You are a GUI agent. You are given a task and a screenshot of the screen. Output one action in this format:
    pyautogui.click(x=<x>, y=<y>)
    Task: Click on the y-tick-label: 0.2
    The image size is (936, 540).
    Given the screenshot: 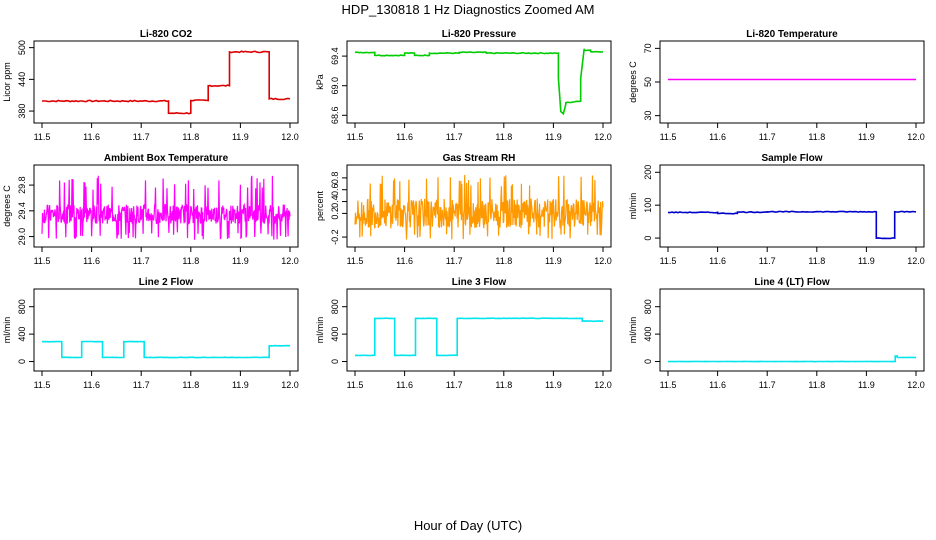 What is the action you would take?
    pyautogui.click(x=335, y=213)
    